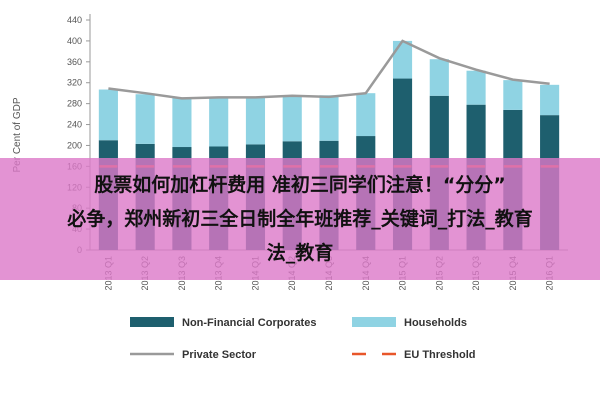  Describe the element at coordinates (440, 355) in the screenshot. I see `legend-label: EU Threshold` at that location.